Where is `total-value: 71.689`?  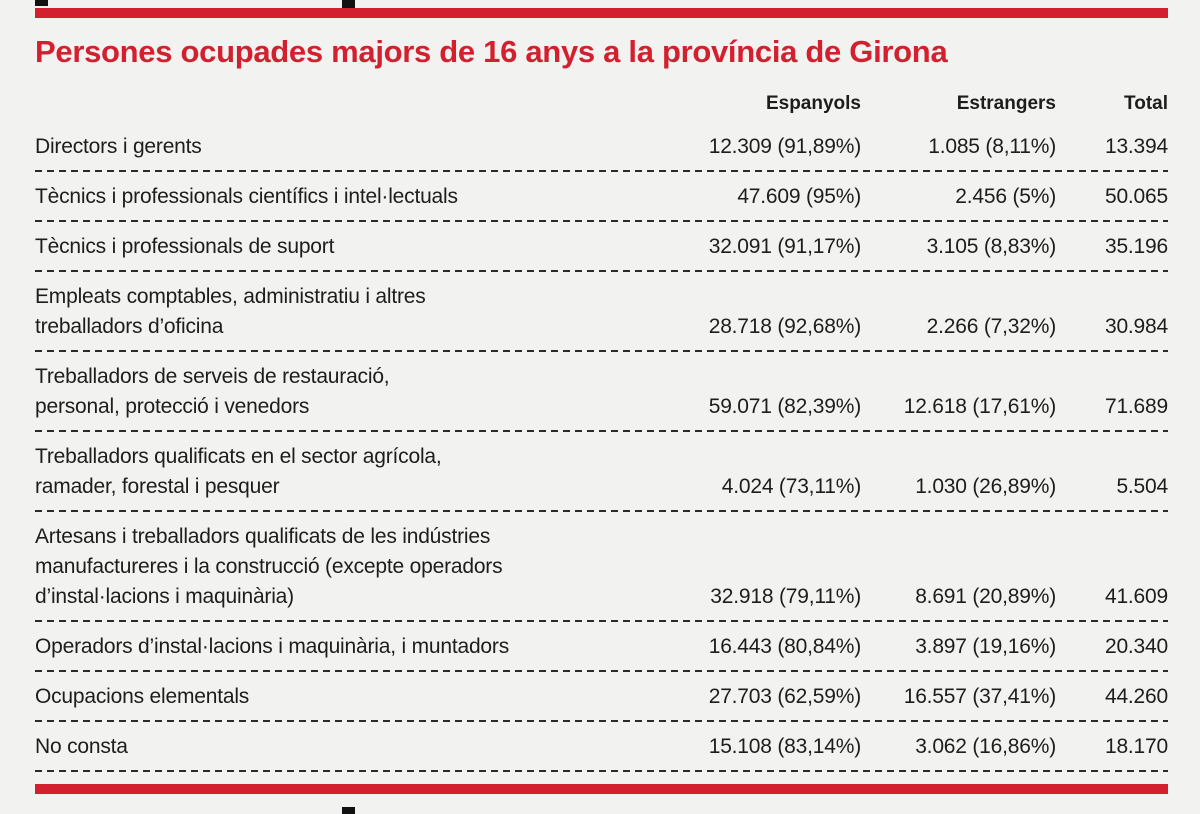
total-value: 71.689 is located at coordinates (1136, 406).